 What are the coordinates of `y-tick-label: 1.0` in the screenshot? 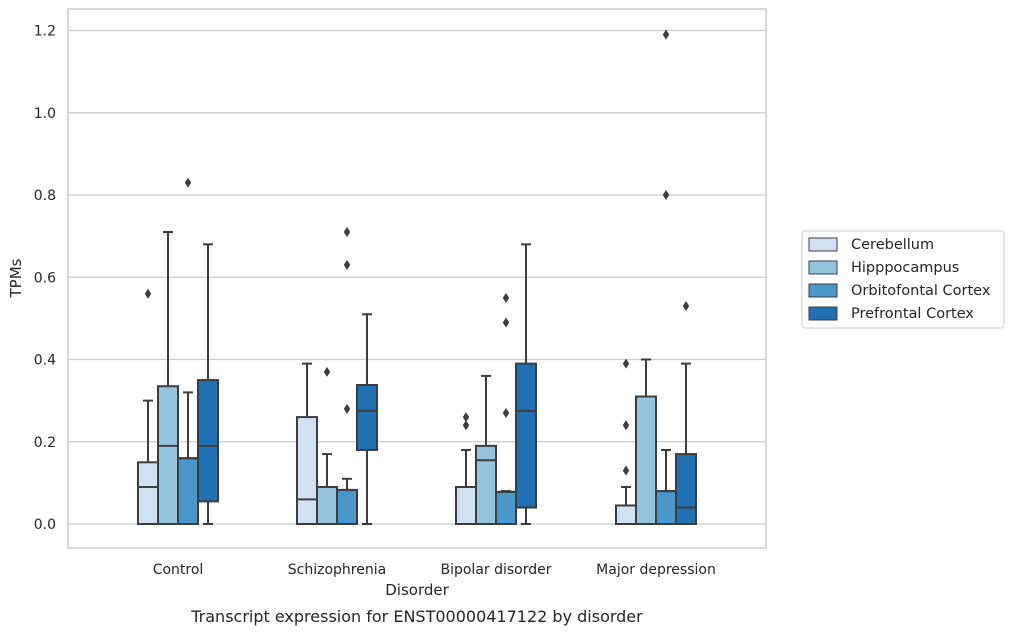 It's located at (45, 114).